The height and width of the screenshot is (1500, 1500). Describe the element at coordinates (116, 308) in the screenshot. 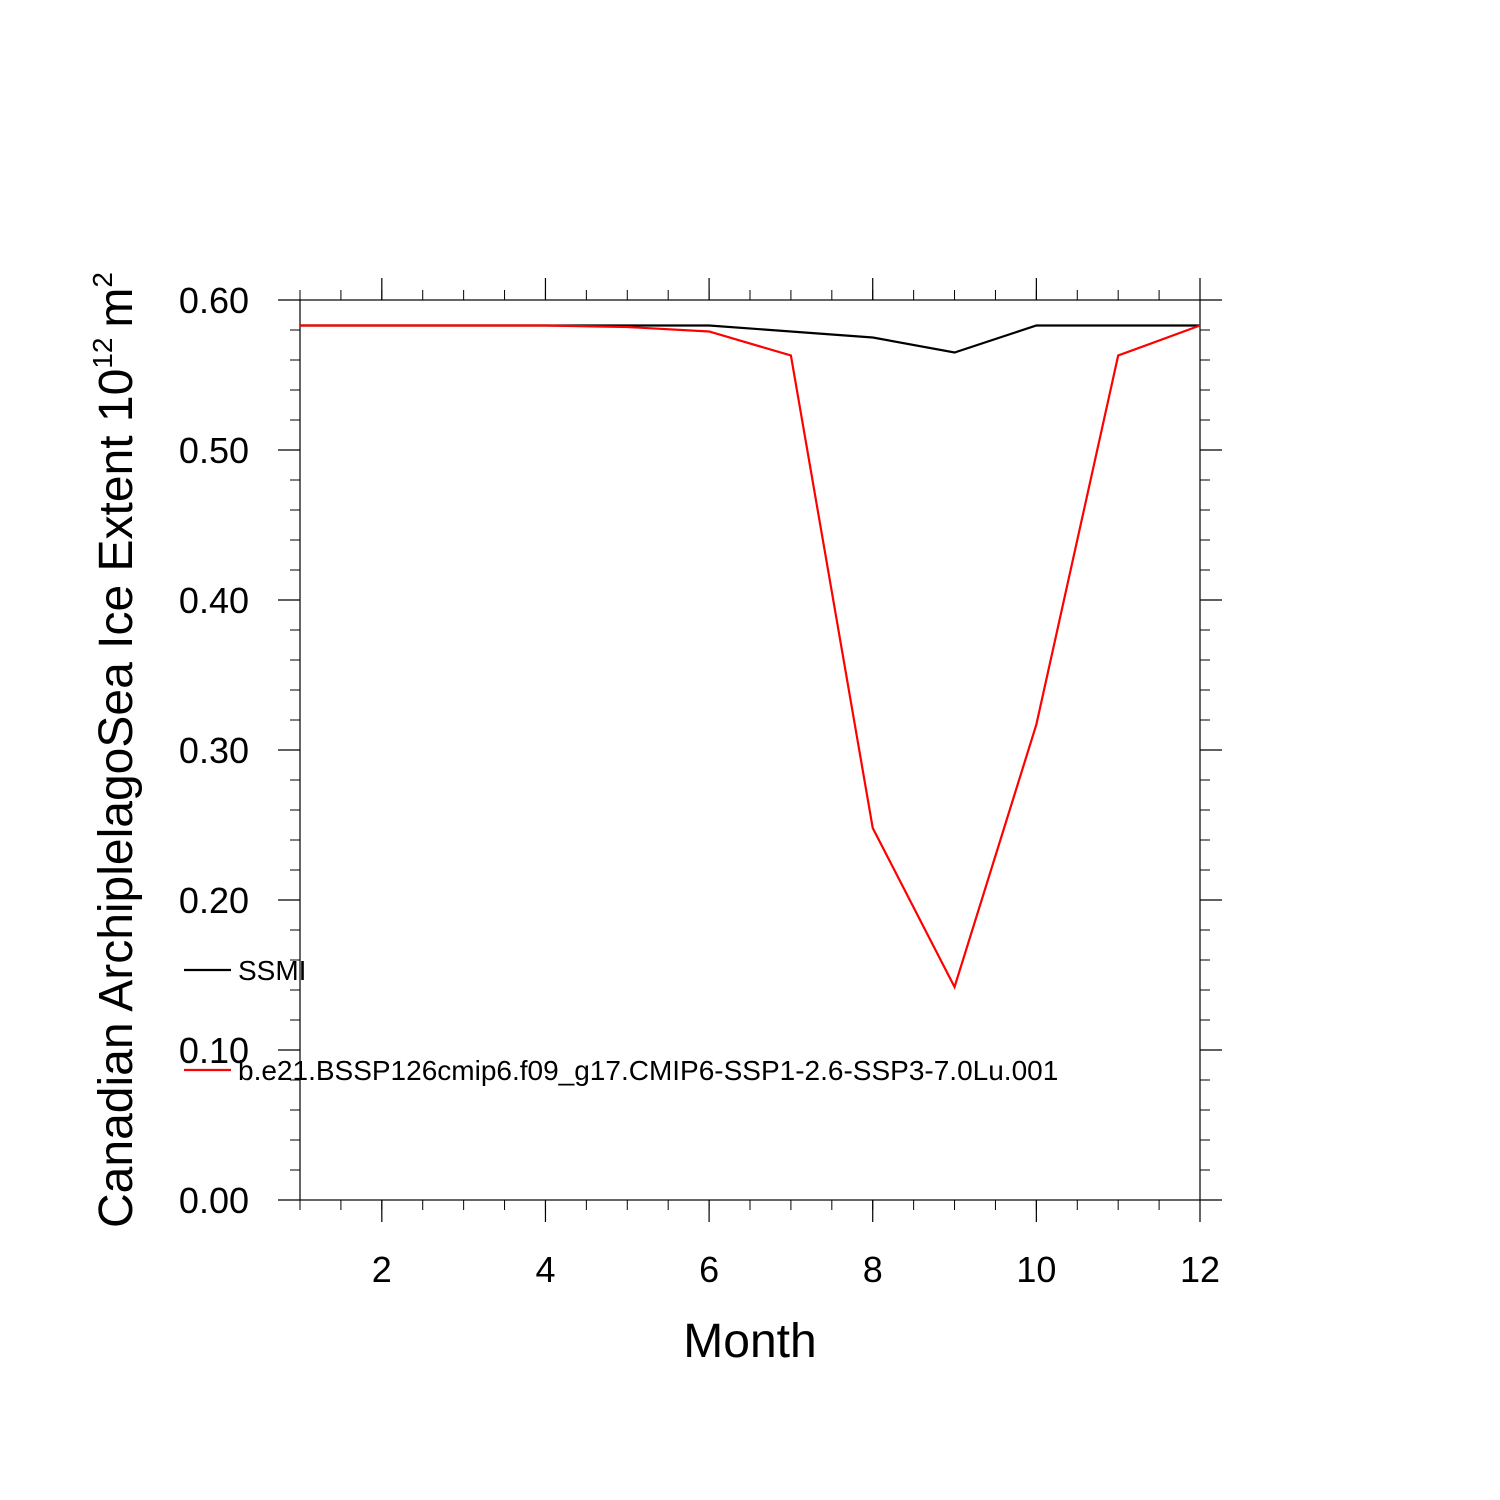

I see `y-axis-title-unit: m` at that location.